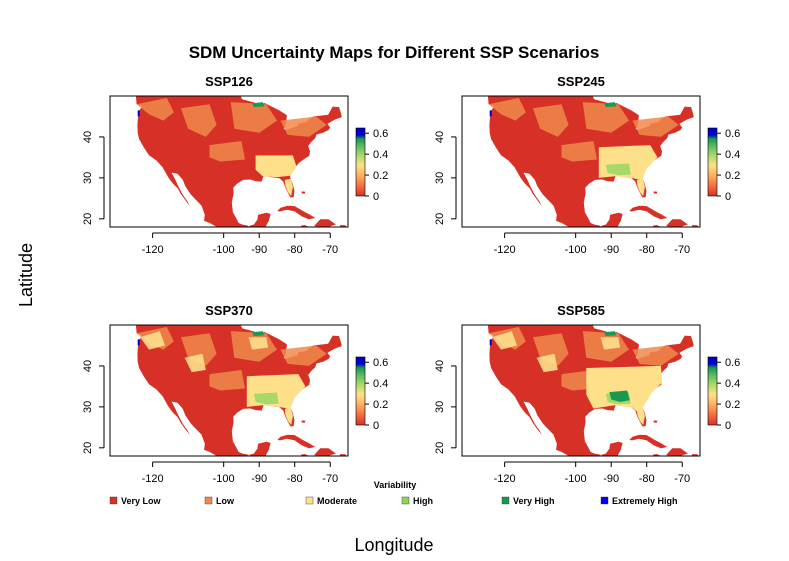 The width and height of the screenshot is (789, 561). I want to click on legend-item: Very Low, so click(135, 501).